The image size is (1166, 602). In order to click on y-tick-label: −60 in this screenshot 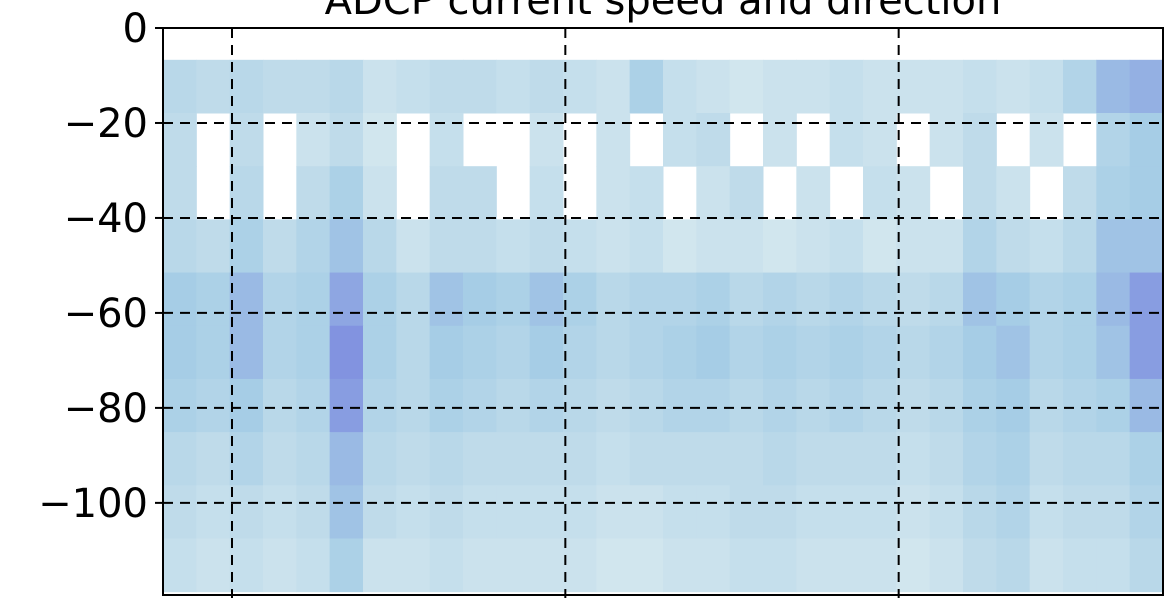, I will do `click(106, 314)`.